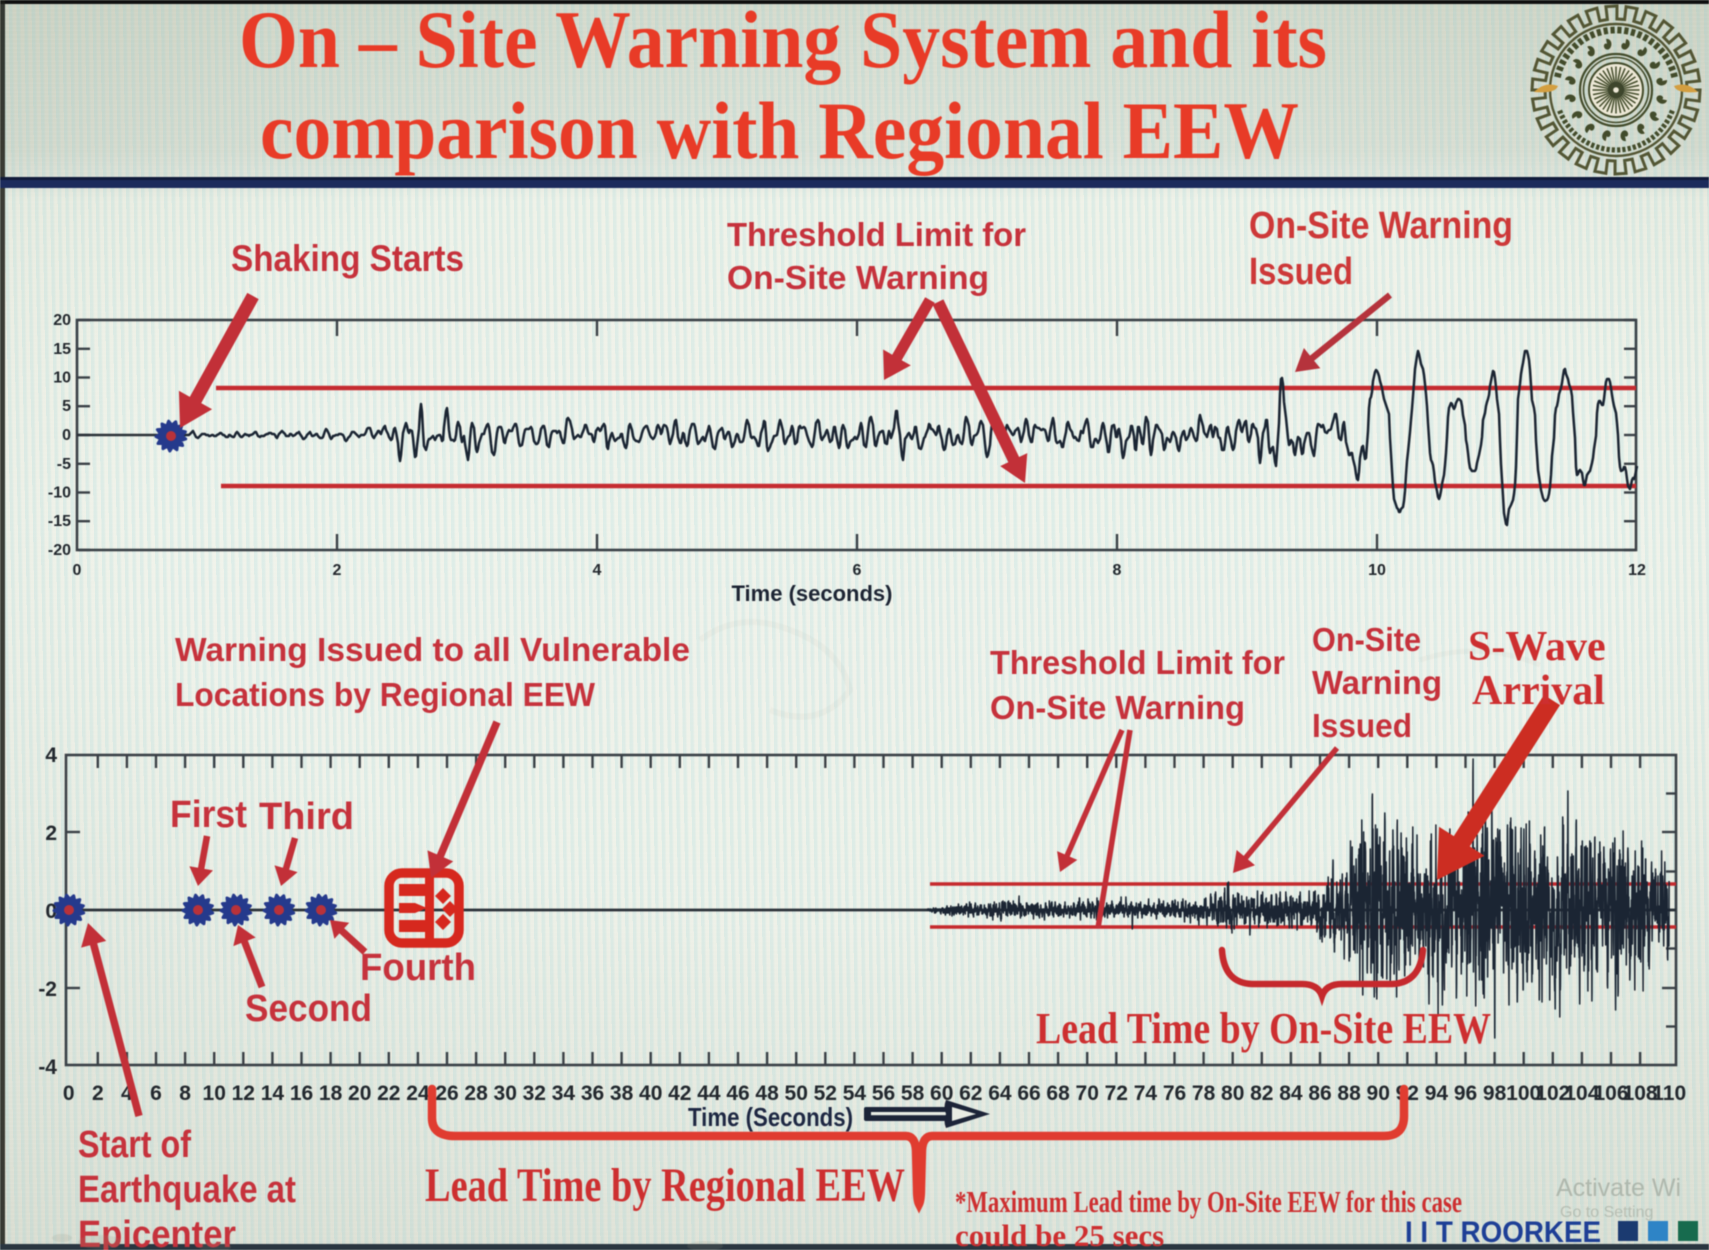 The image size is (1709, 1250). I want to click on svg-text: 24, so click(418, 1093).